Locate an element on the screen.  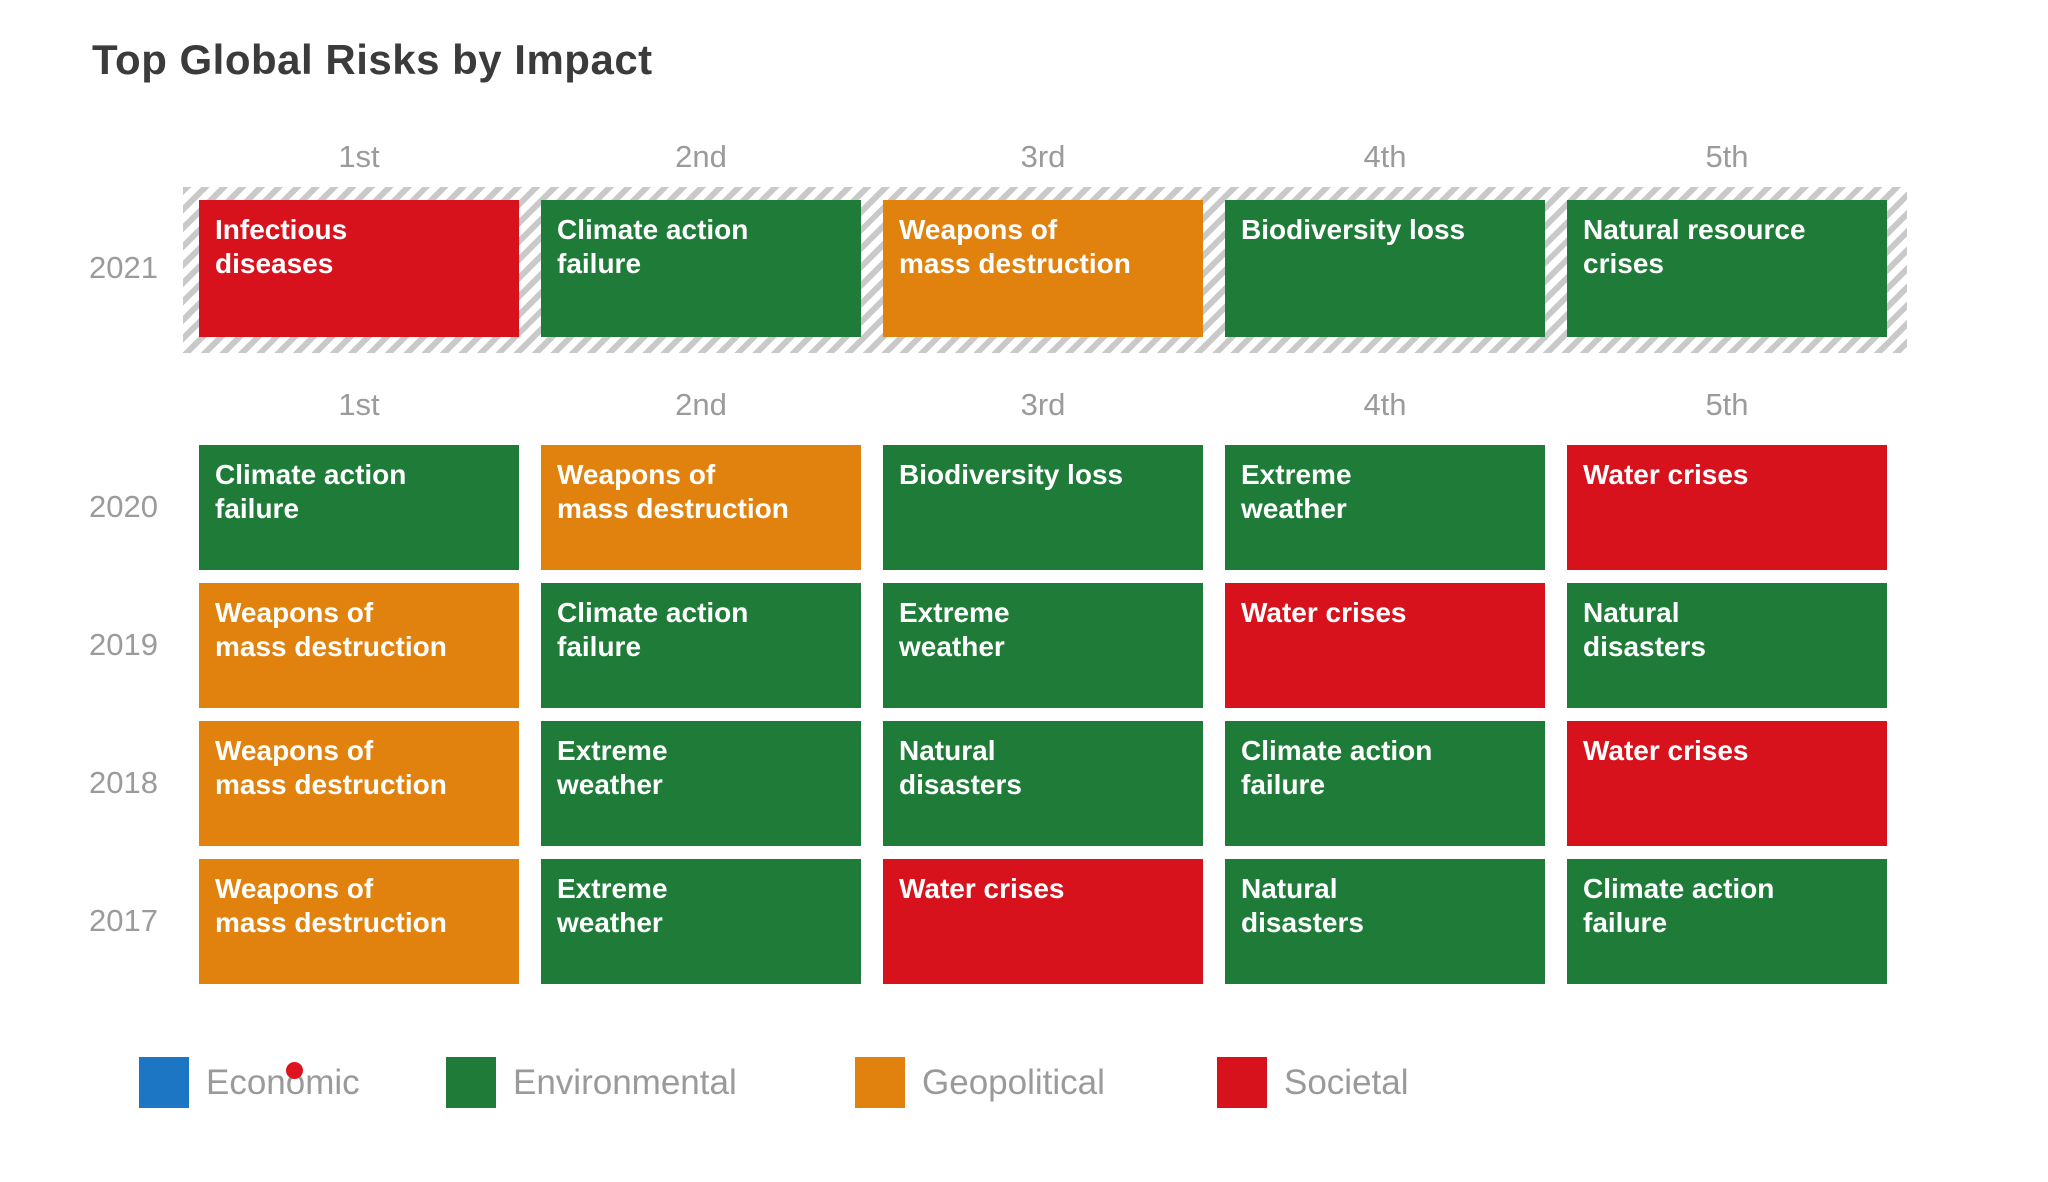
rank-header-row-top: 1st 2nd 3rd 4th 5th is located at coordinates (1043, 157).